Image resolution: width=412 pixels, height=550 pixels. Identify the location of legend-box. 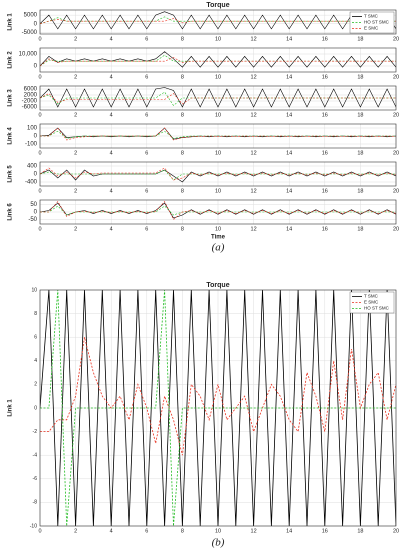
(372, 302).